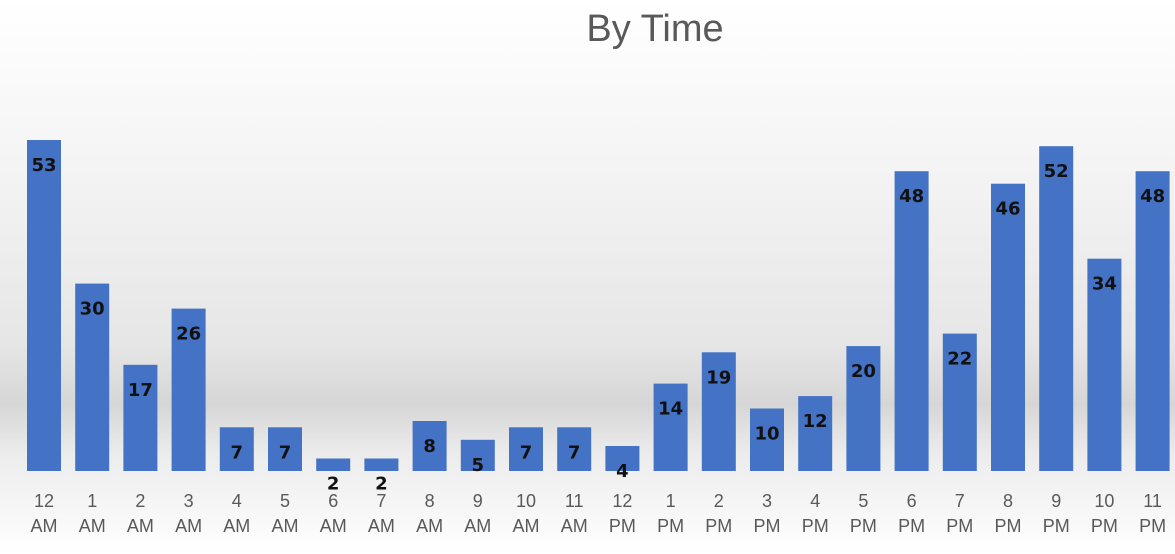  What do you see at coordinates (959, 359) in the screenshot?
I see `data-label: 22` at bounding box center [959, 359].